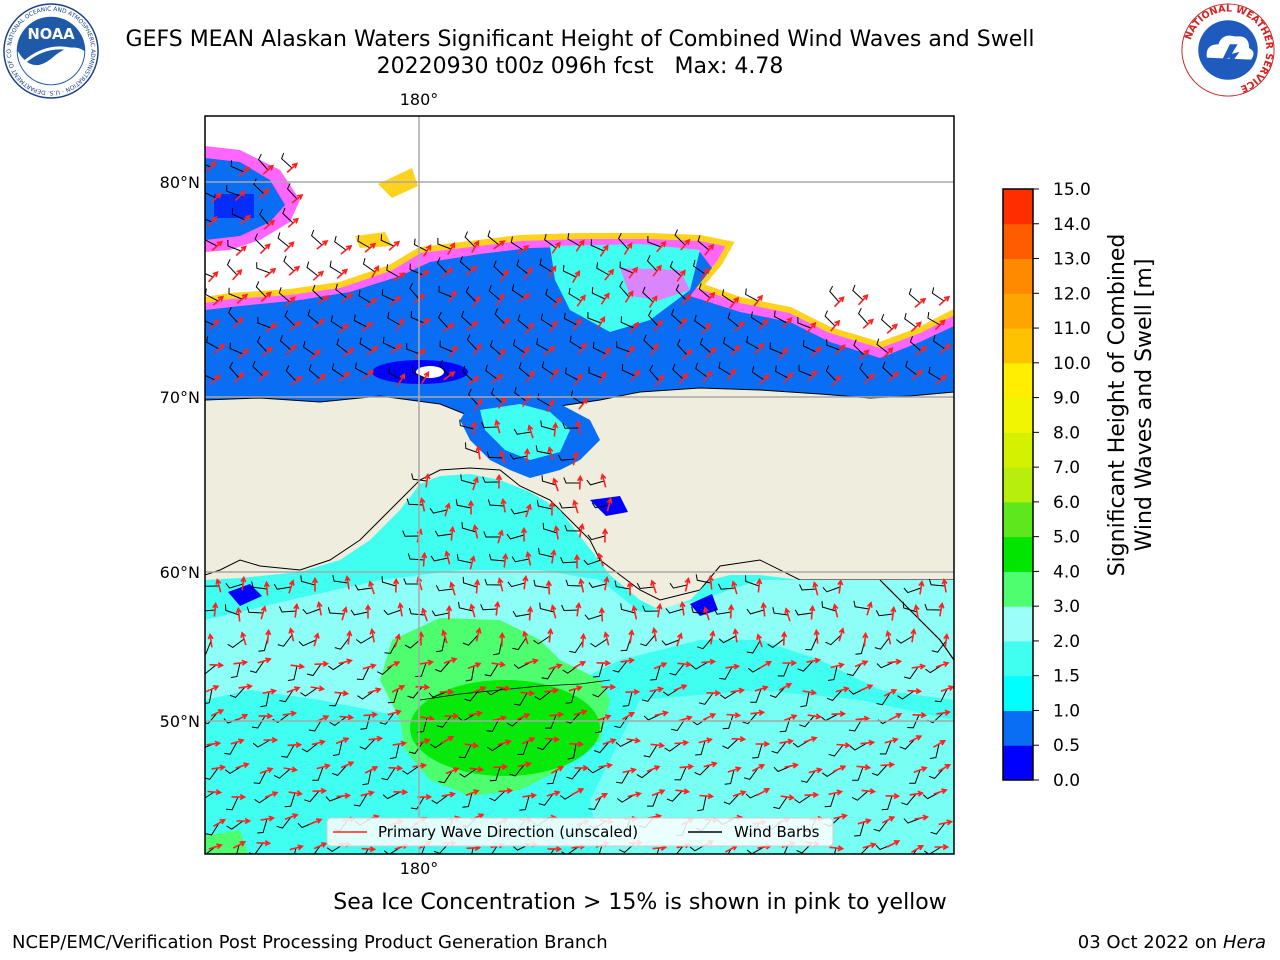 This screenshot has width=1280, height=960. What do you see at coordinates (515, 690) in the screenshot?
I see `aleutian-chain` at bounding box center [515, 690].